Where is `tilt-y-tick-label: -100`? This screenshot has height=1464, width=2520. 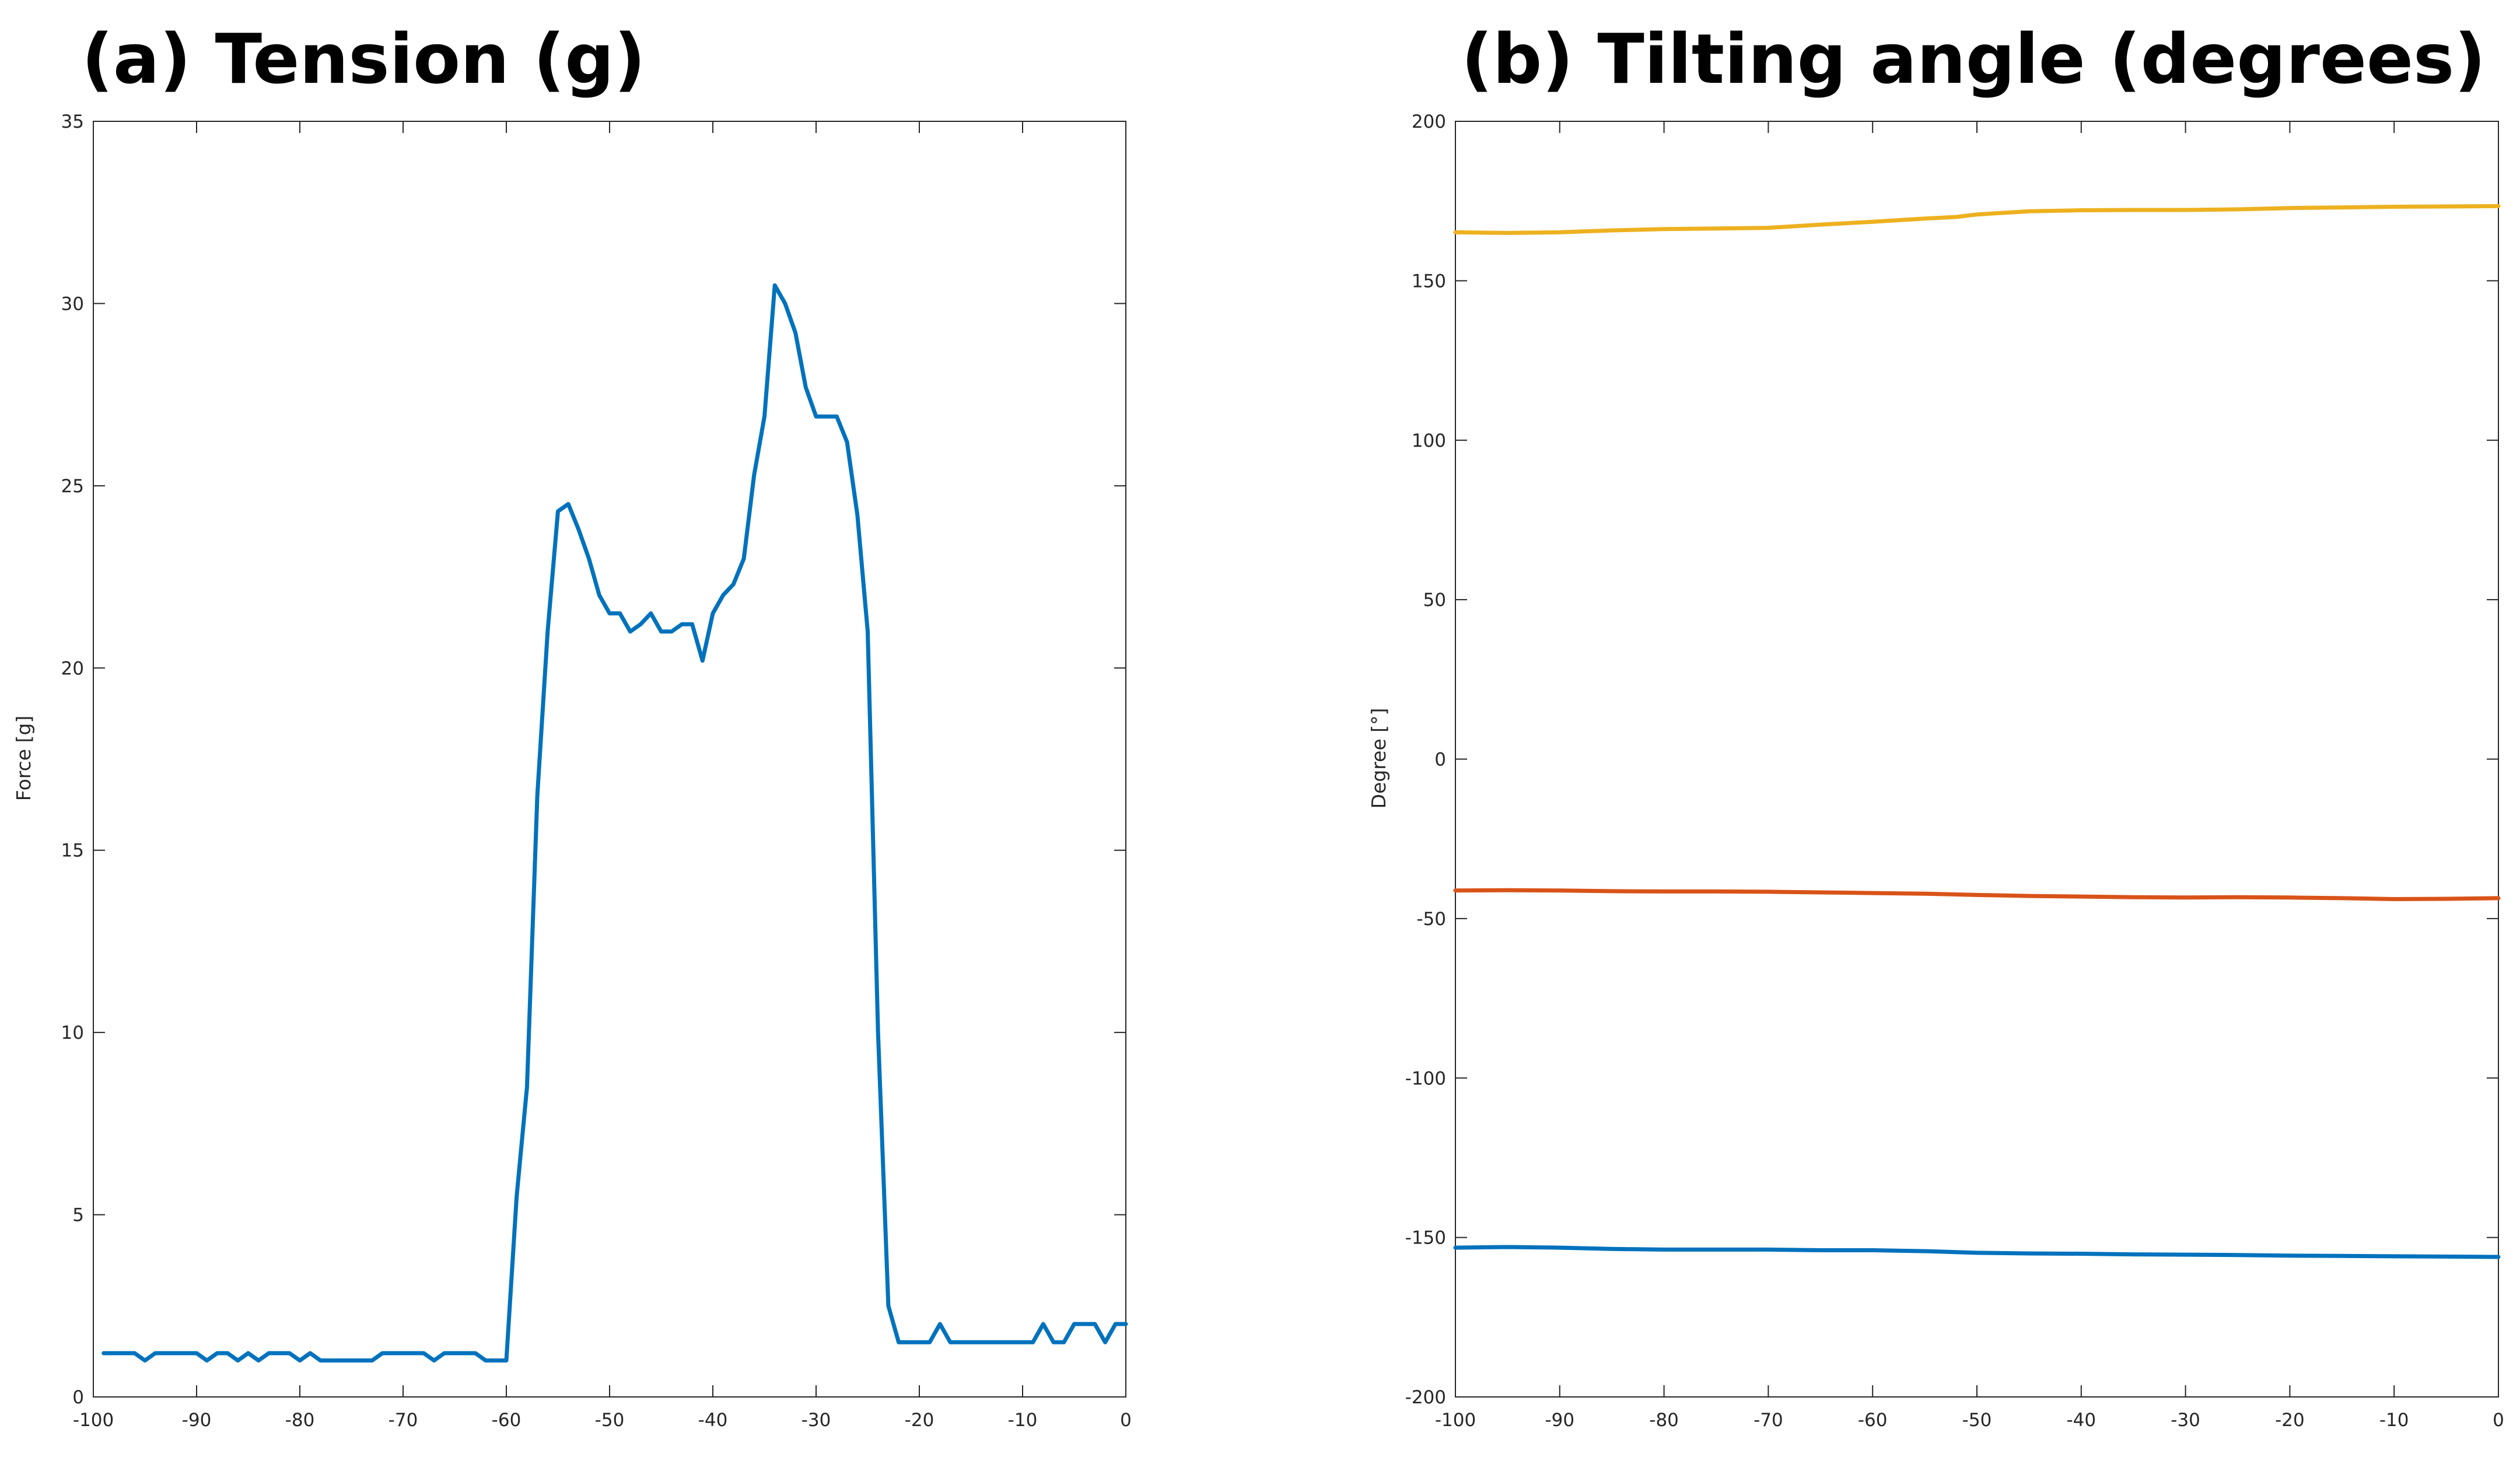
tilt-y-tick-label: -100 is located at coordinates (1426, 1078).